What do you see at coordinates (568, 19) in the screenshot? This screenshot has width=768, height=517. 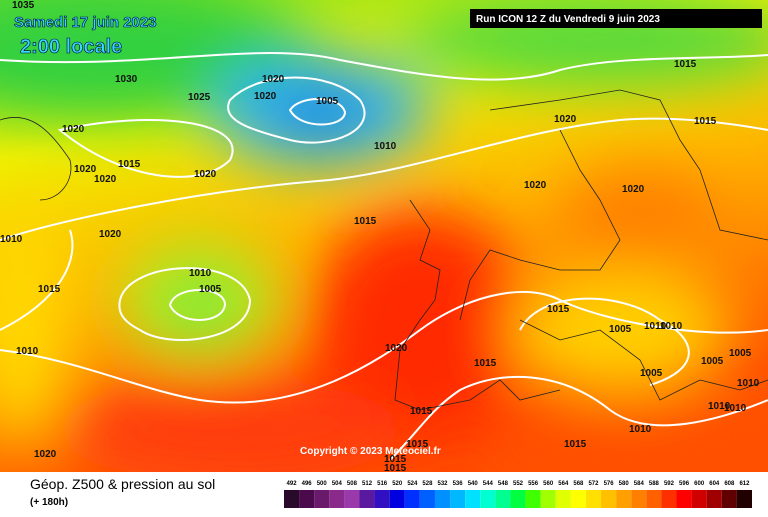 I see `run-info: Run ICON 12 Z du Vendredi 9 juin 2023` at bounding box center [568, 19].